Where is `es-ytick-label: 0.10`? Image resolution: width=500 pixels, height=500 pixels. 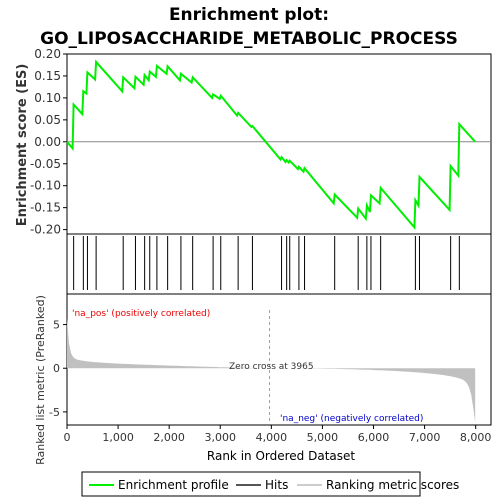
es-ytick-label: 0.10 is located at coordinates (47, 98).